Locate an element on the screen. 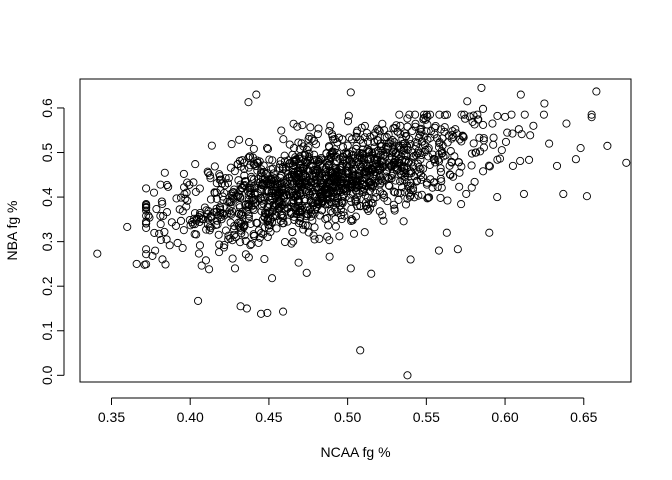 The height and width of the screenshot is (480, 672). x-tick-label: 0.45 is located at coordinates (268, 417).